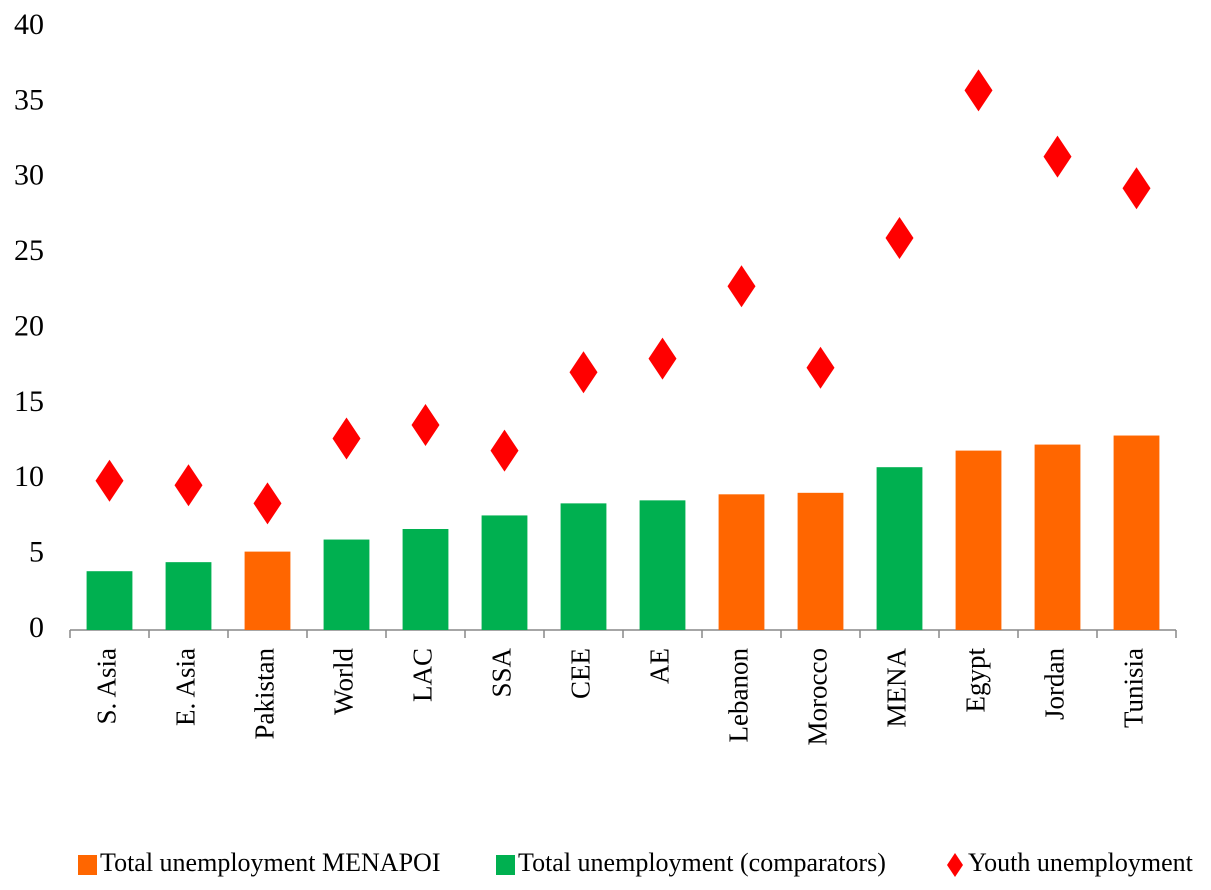  Describe the element at coordinates (270, 862) in the screenshot. I see `legend-label: Total unemployment MENAPOI` at that location.